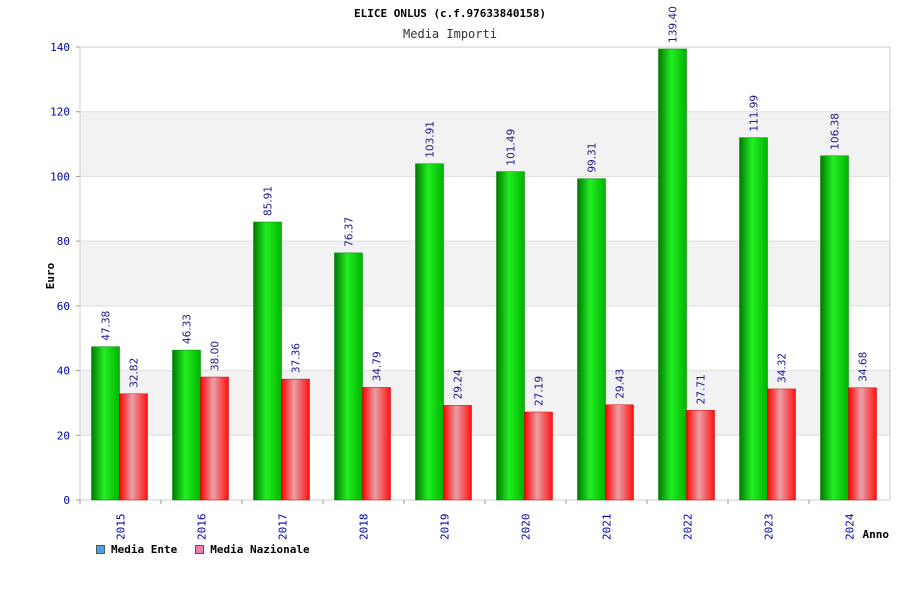 This screenshot has width=900, height=600. I want to click on bar-value-label: 27.19, so click(540, 391).